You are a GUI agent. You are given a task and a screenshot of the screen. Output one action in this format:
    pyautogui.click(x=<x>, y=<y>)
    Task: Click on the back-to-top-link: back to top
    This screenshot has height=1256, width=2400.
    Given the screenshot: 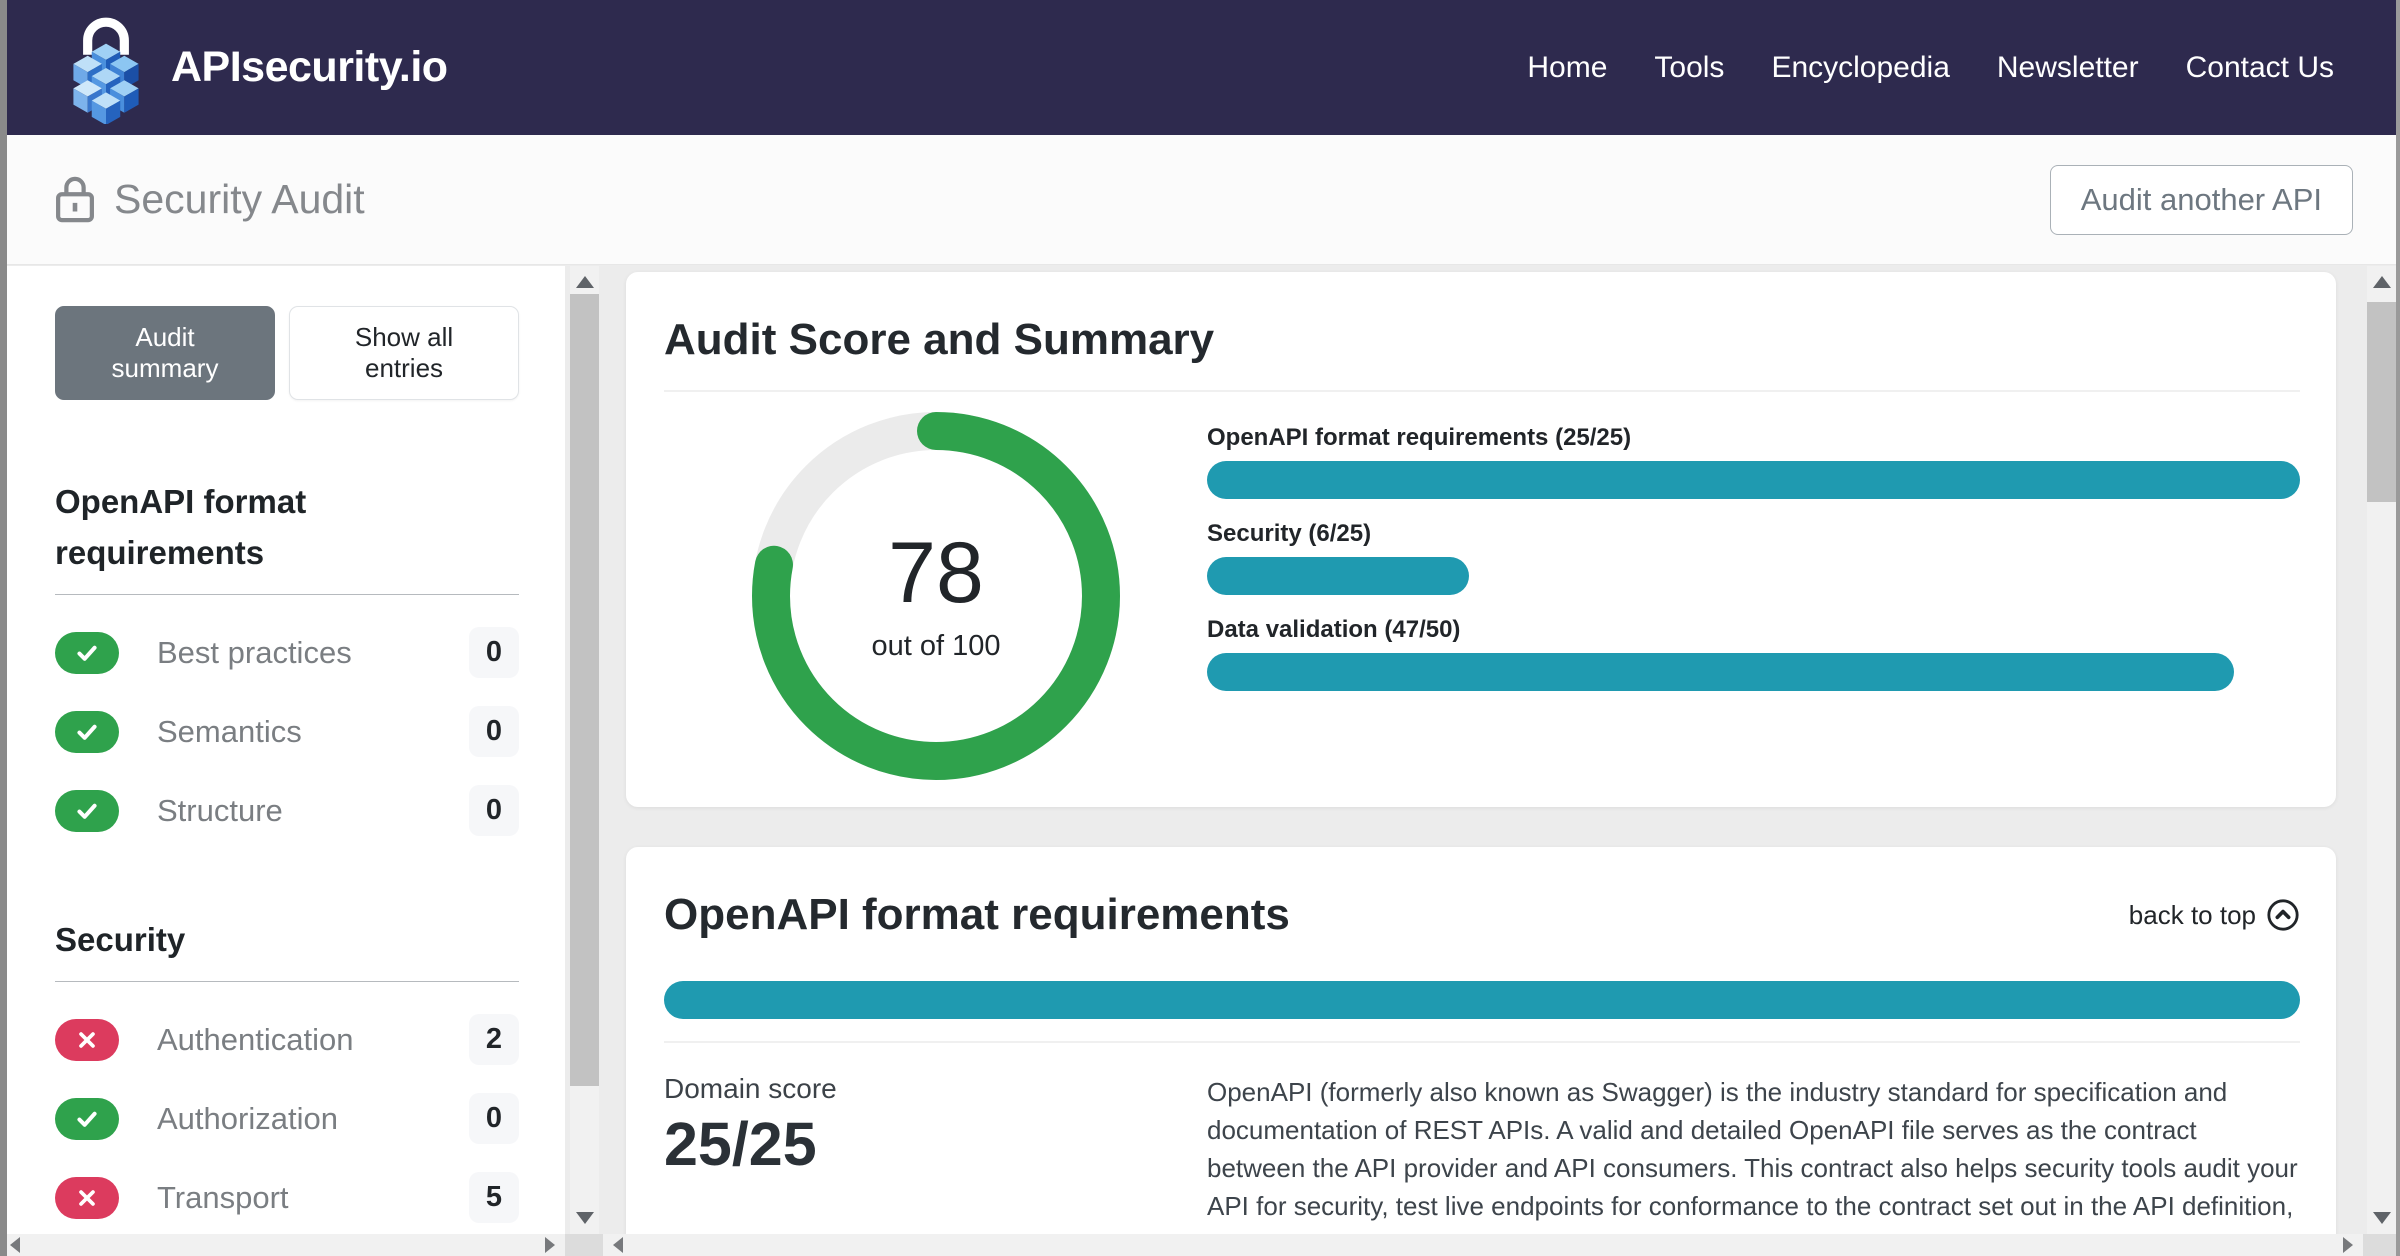 What is the action you would take?
    pyautogui.click(x=2214, y=915)
    